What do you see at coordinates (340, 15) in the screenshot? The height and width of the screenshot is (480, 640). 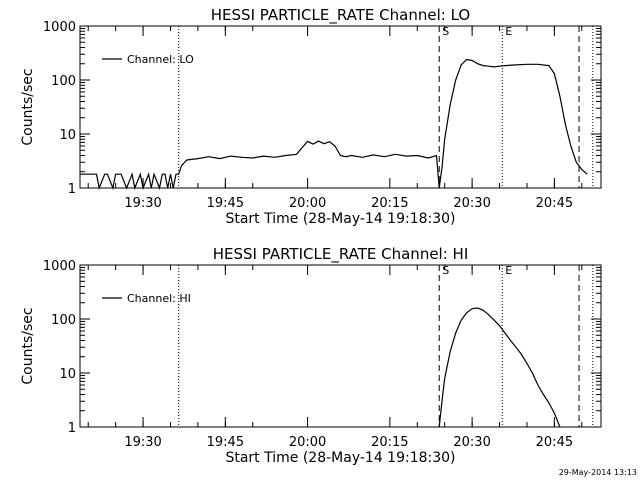 I see `chart-title: HESSI PARTICLE_RATE Channel: LO` at bounding box center [340, 15].